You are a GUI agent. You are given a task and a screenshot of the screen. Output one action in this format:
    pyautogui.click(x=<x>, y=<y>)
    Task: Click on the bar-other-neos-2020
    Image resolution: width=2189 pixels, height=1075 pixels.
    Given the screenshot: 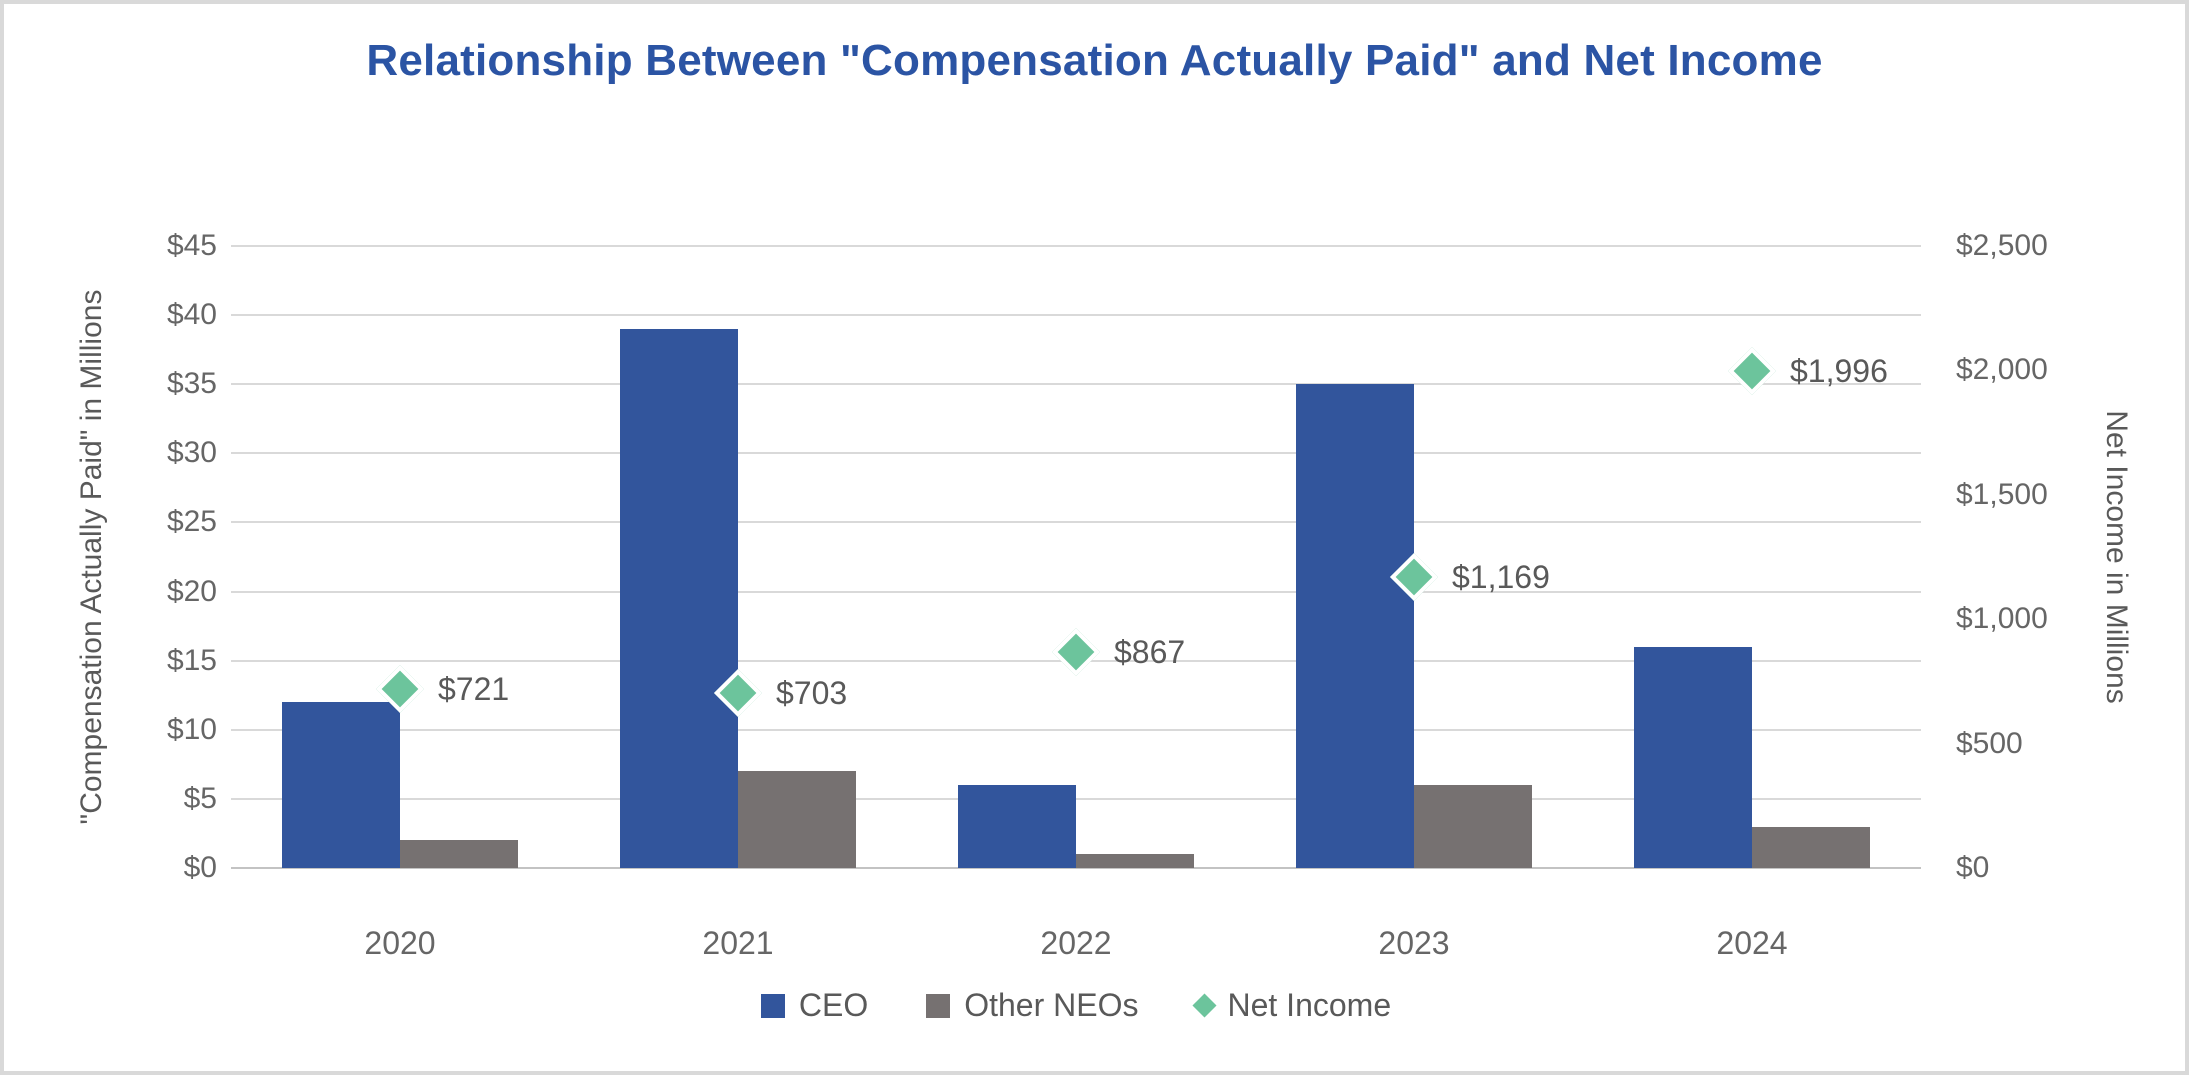 What is the action you would take?
    pyautogui.click(x=459, y=854)
    